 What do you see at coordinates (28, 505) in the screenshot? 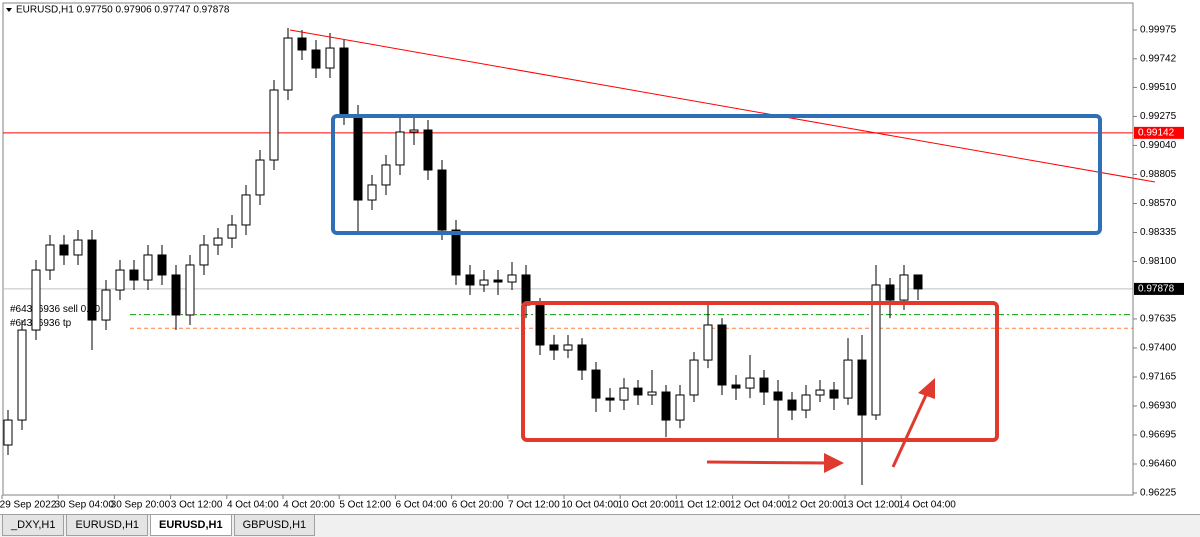
I see `x-tick-label: 29 Sep 2022` at bounding box center [28, 505].